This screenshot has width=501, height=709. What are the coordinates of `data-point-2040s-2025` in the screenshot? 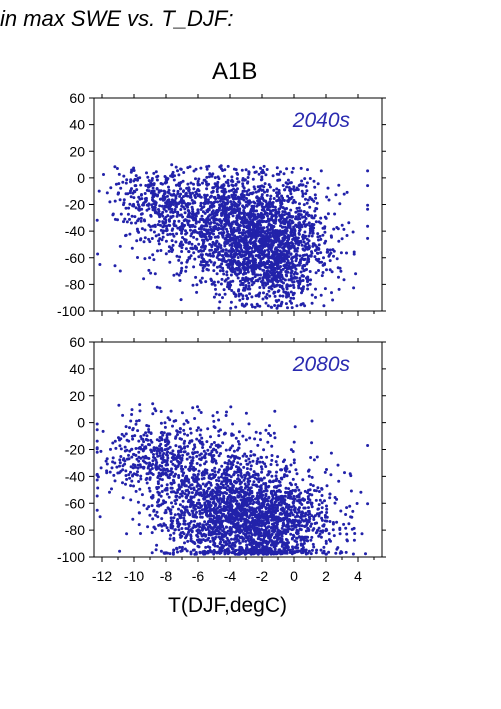 It's located at (260, 293).